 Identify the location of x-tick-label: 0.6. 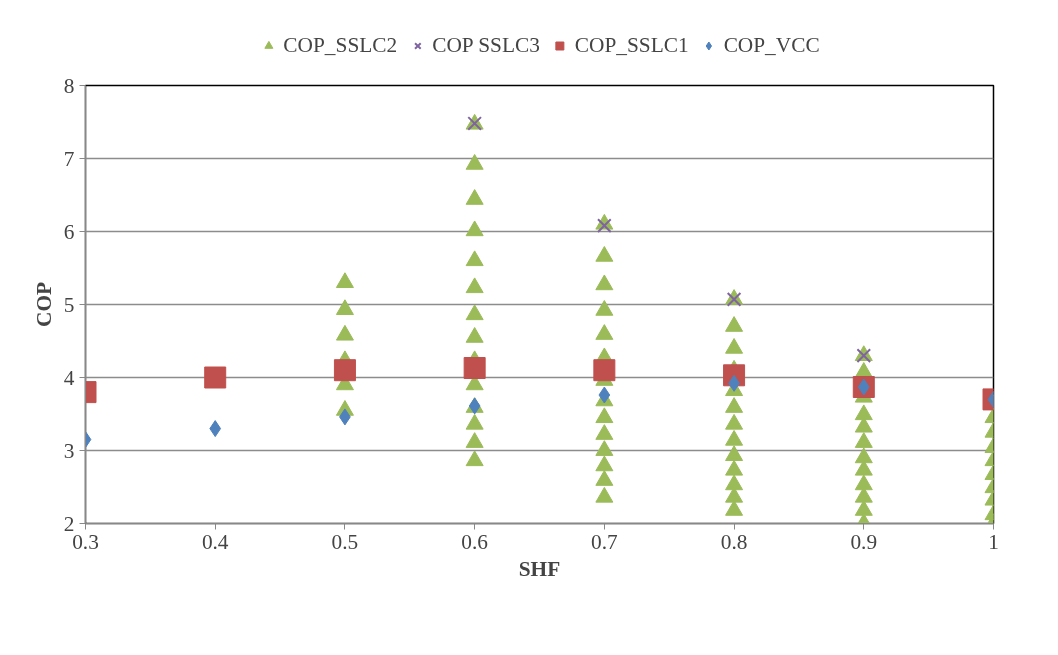
(475, 541).